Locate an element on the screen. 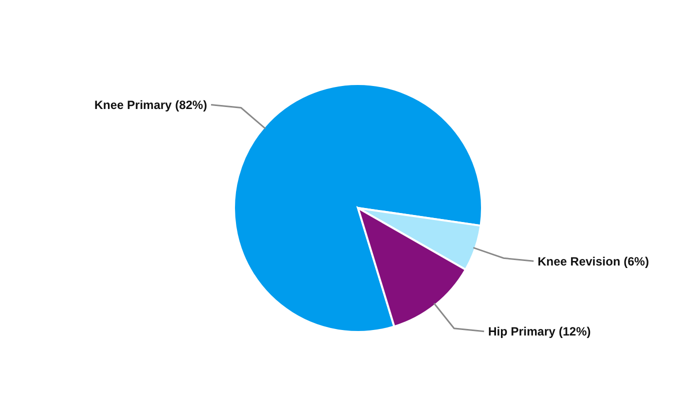 The image size is (700, 400). slice-label: Knee Primary (82%) is located at coordinates (151, 105).